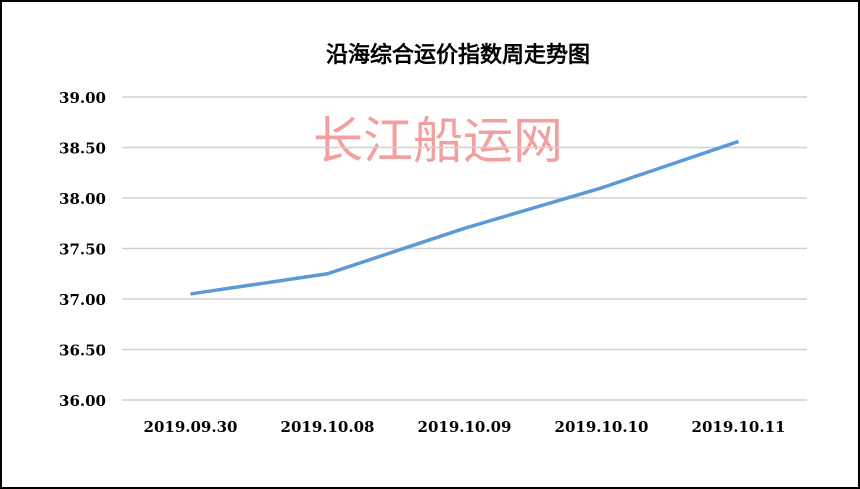 This screenshot has height=489, width=860. Describe the element at coordinates (82, 300) in the screenshot. I see `y-tick-label: 37.00` at that location.